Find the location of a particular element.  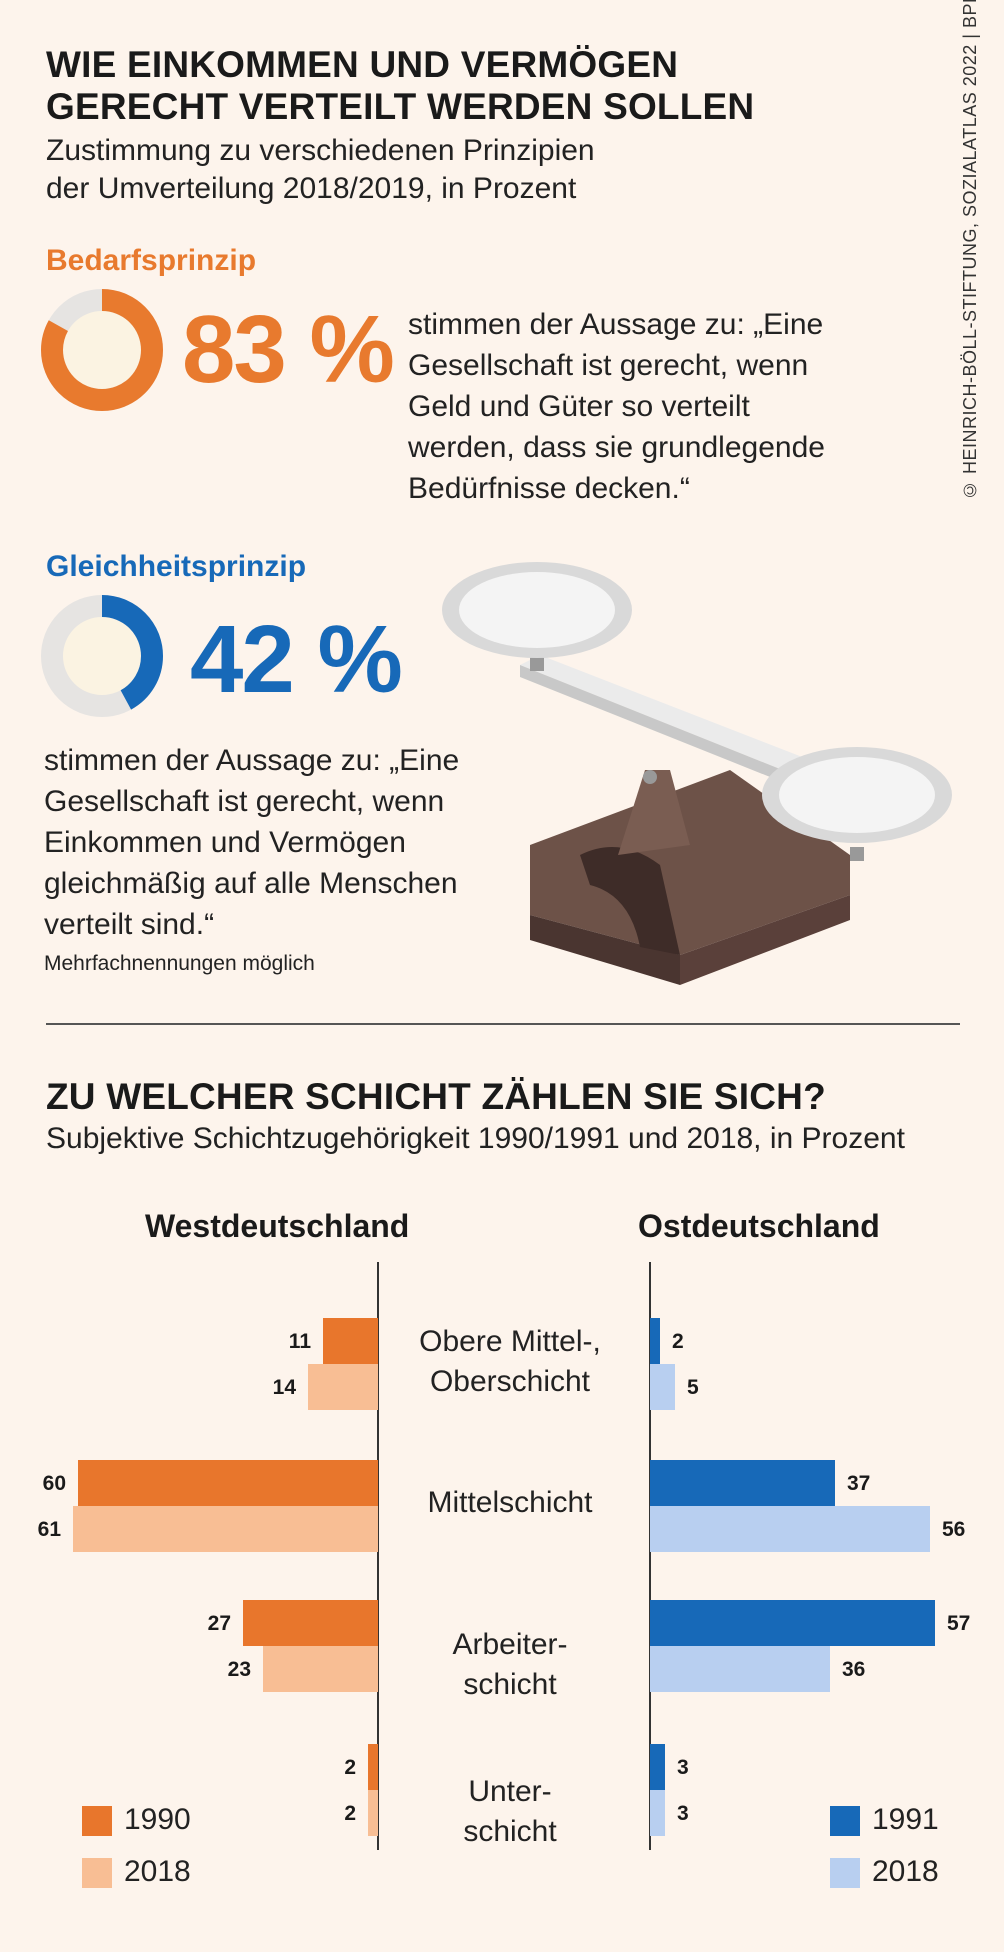

title-line-1: WIE EINKOMMEN UND VERMÖGEN is located at coordinates (362, 64).